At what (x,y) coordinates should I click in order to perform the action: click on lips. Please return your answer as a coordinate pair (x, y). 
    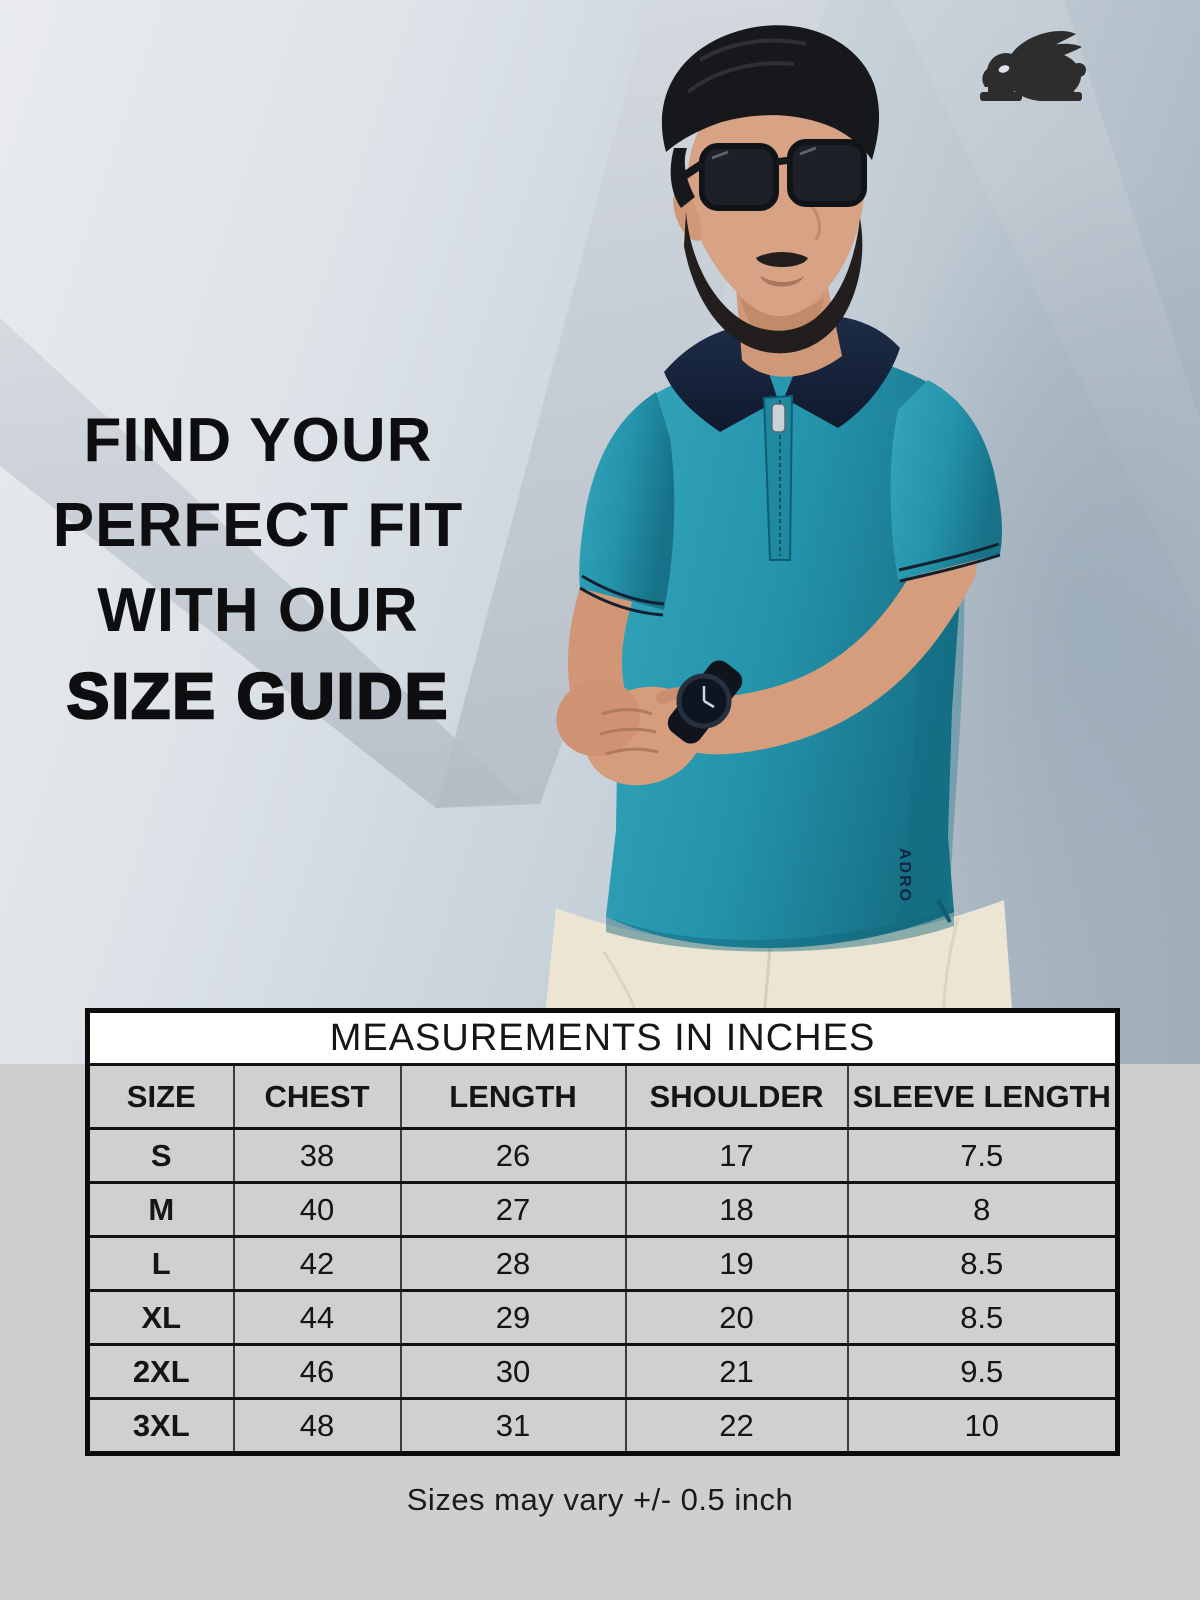
    Looking at the image, I should click on (782, 281).